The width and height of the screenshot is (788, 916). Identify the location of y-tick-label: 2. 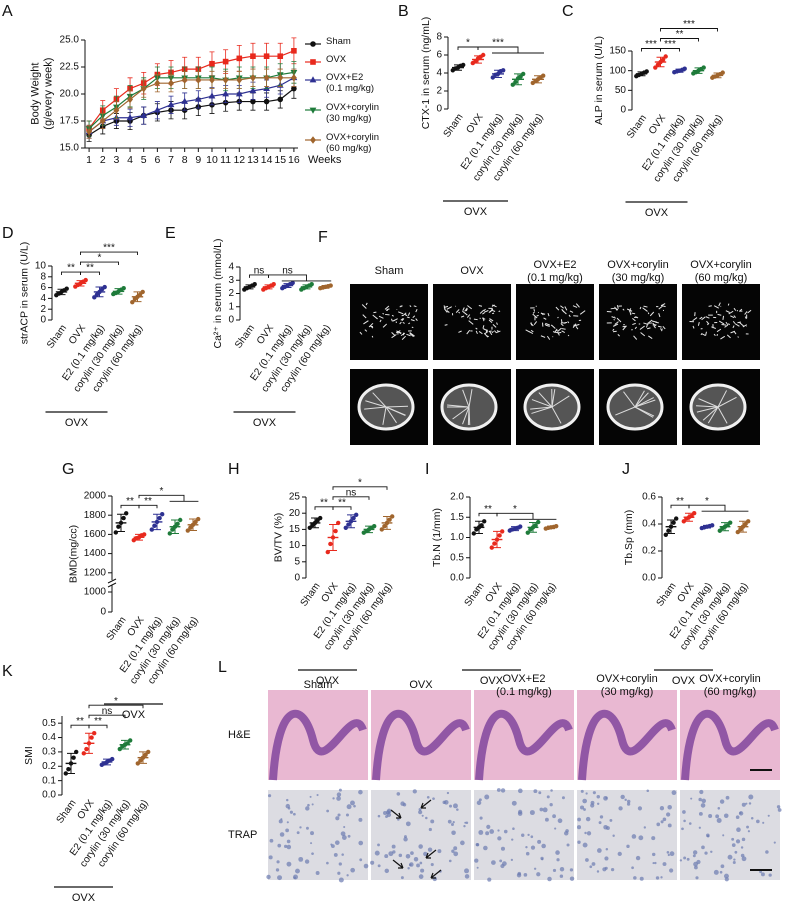
(43, 309).